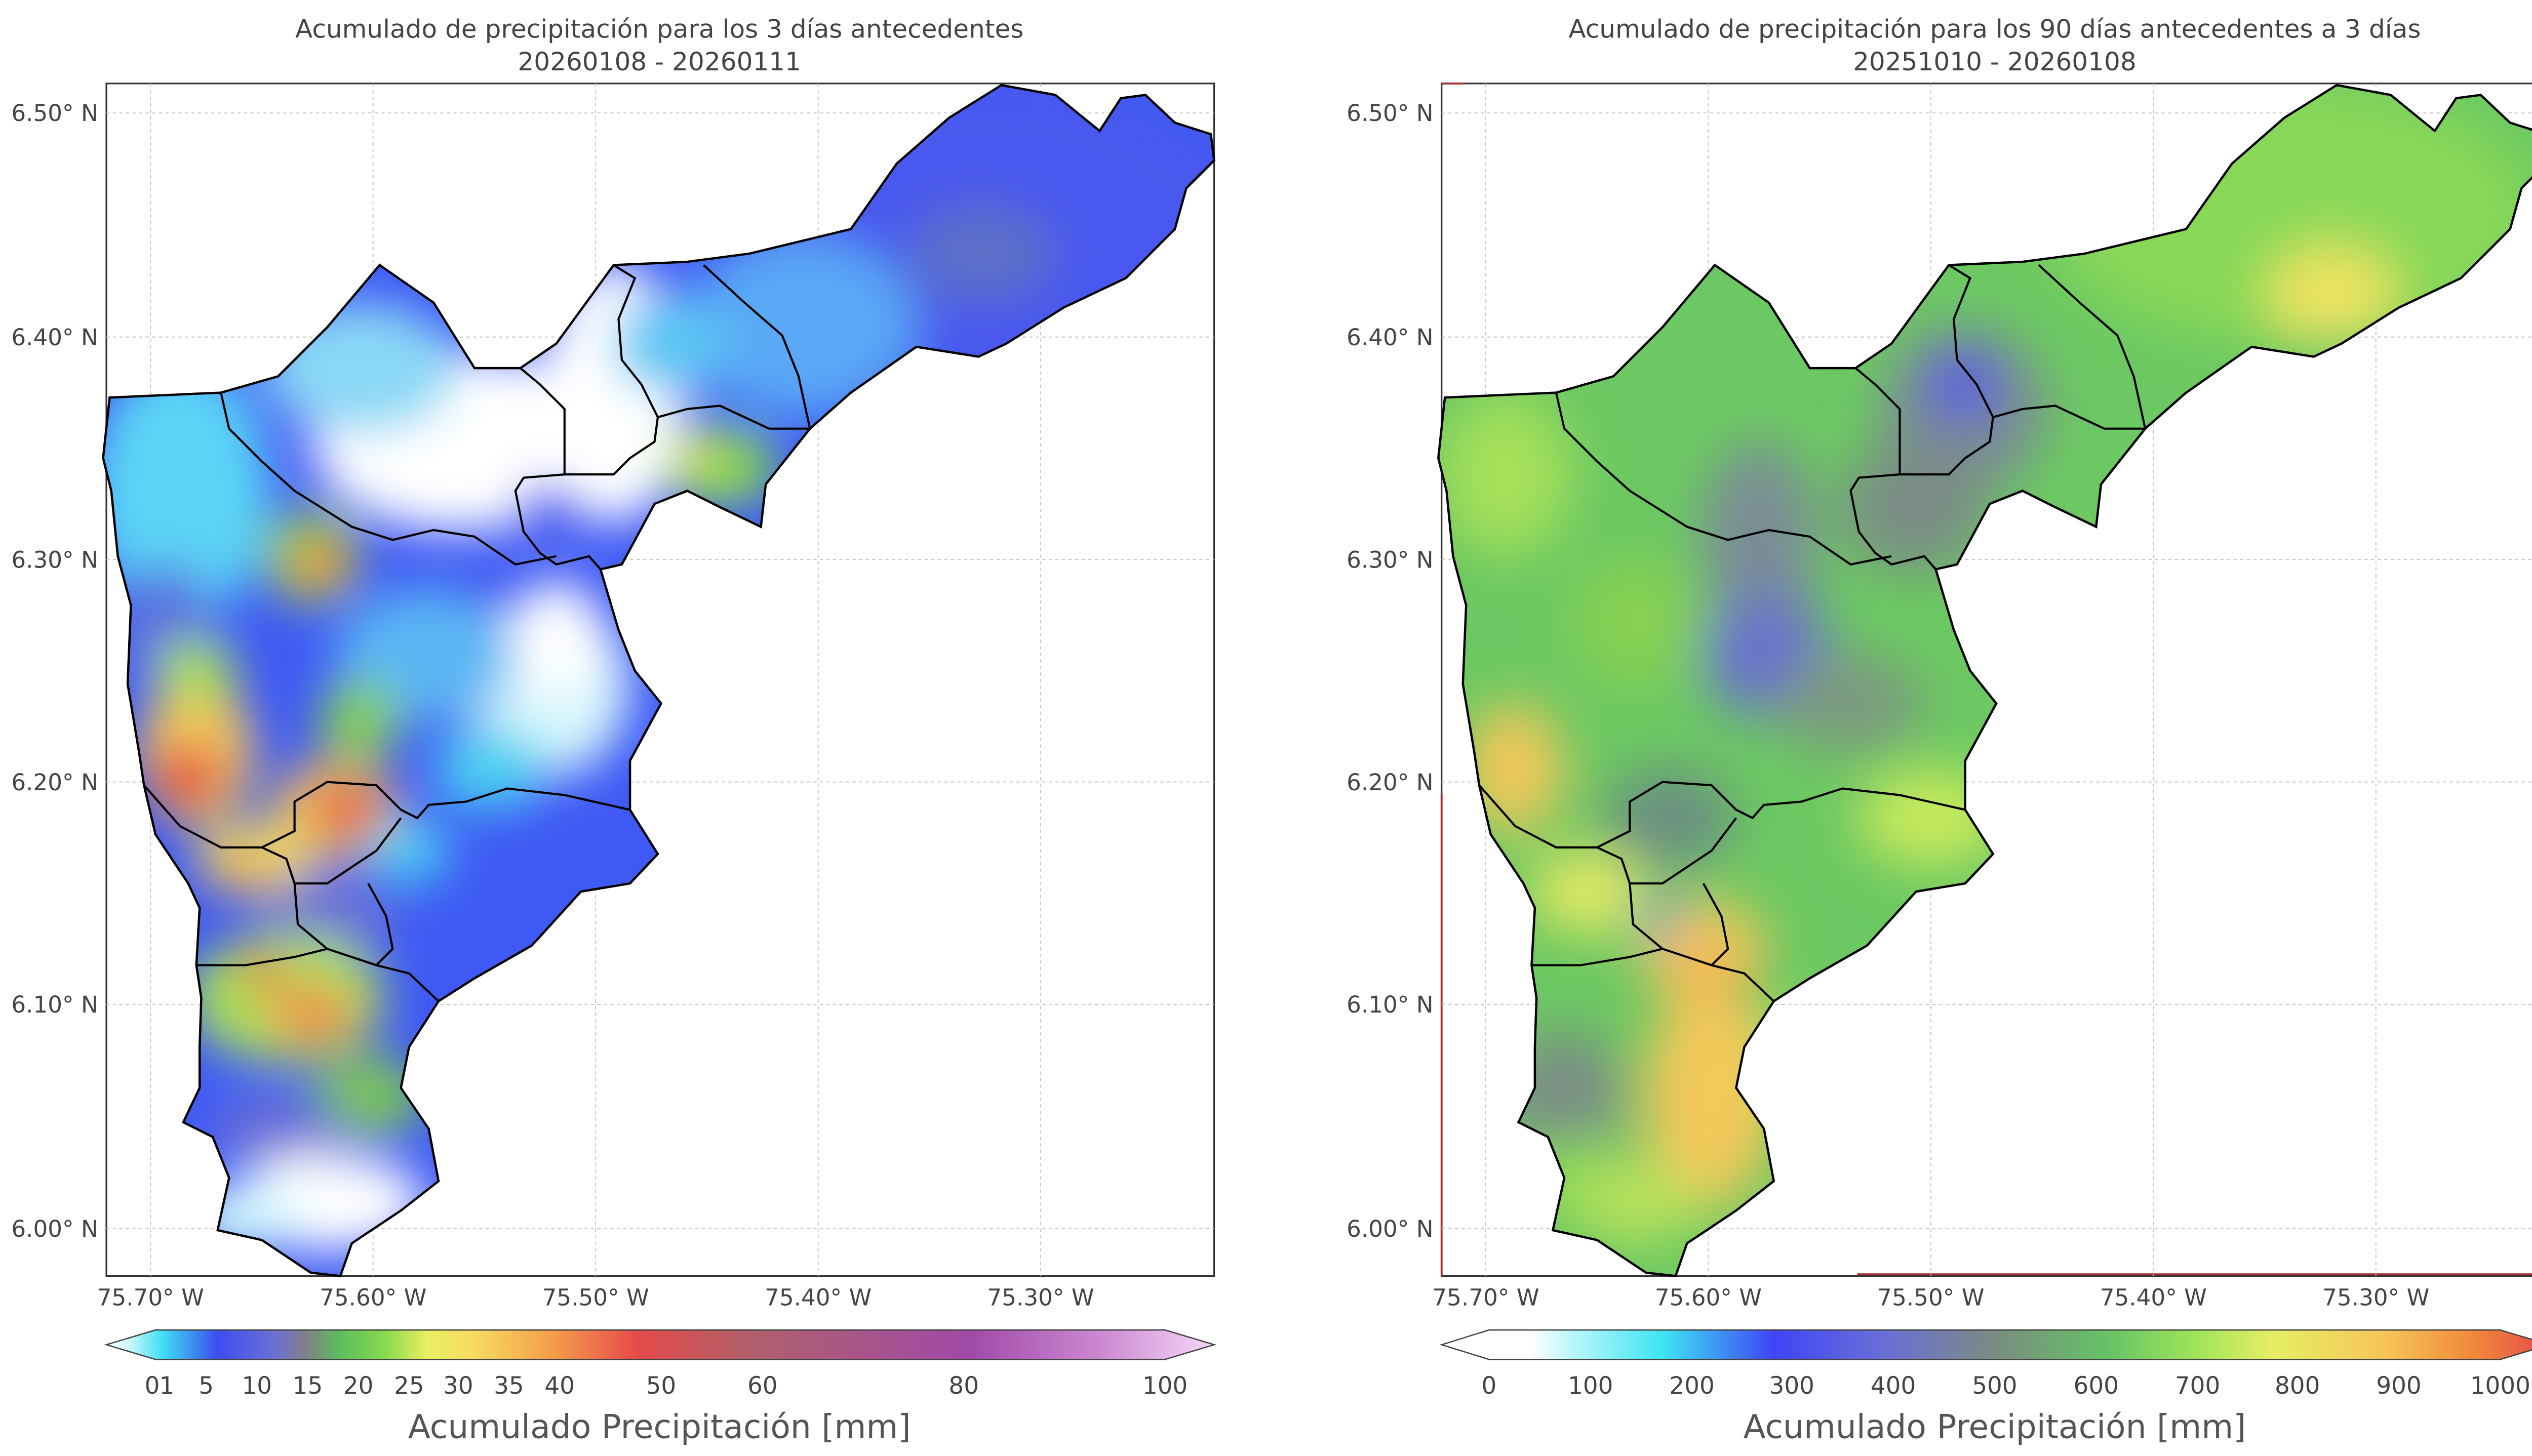  What do you see at coordinates (2153, 1297) in the screenshot?
I see `right-lon-tick: 75.40° W` at bounding box center [2153, 1297].